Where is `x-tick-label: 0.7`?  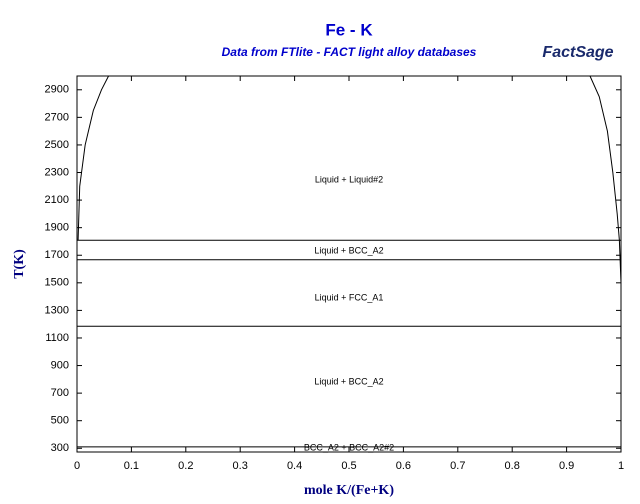
x-tick-label: 0.7 is located at coordinates (457, 466).